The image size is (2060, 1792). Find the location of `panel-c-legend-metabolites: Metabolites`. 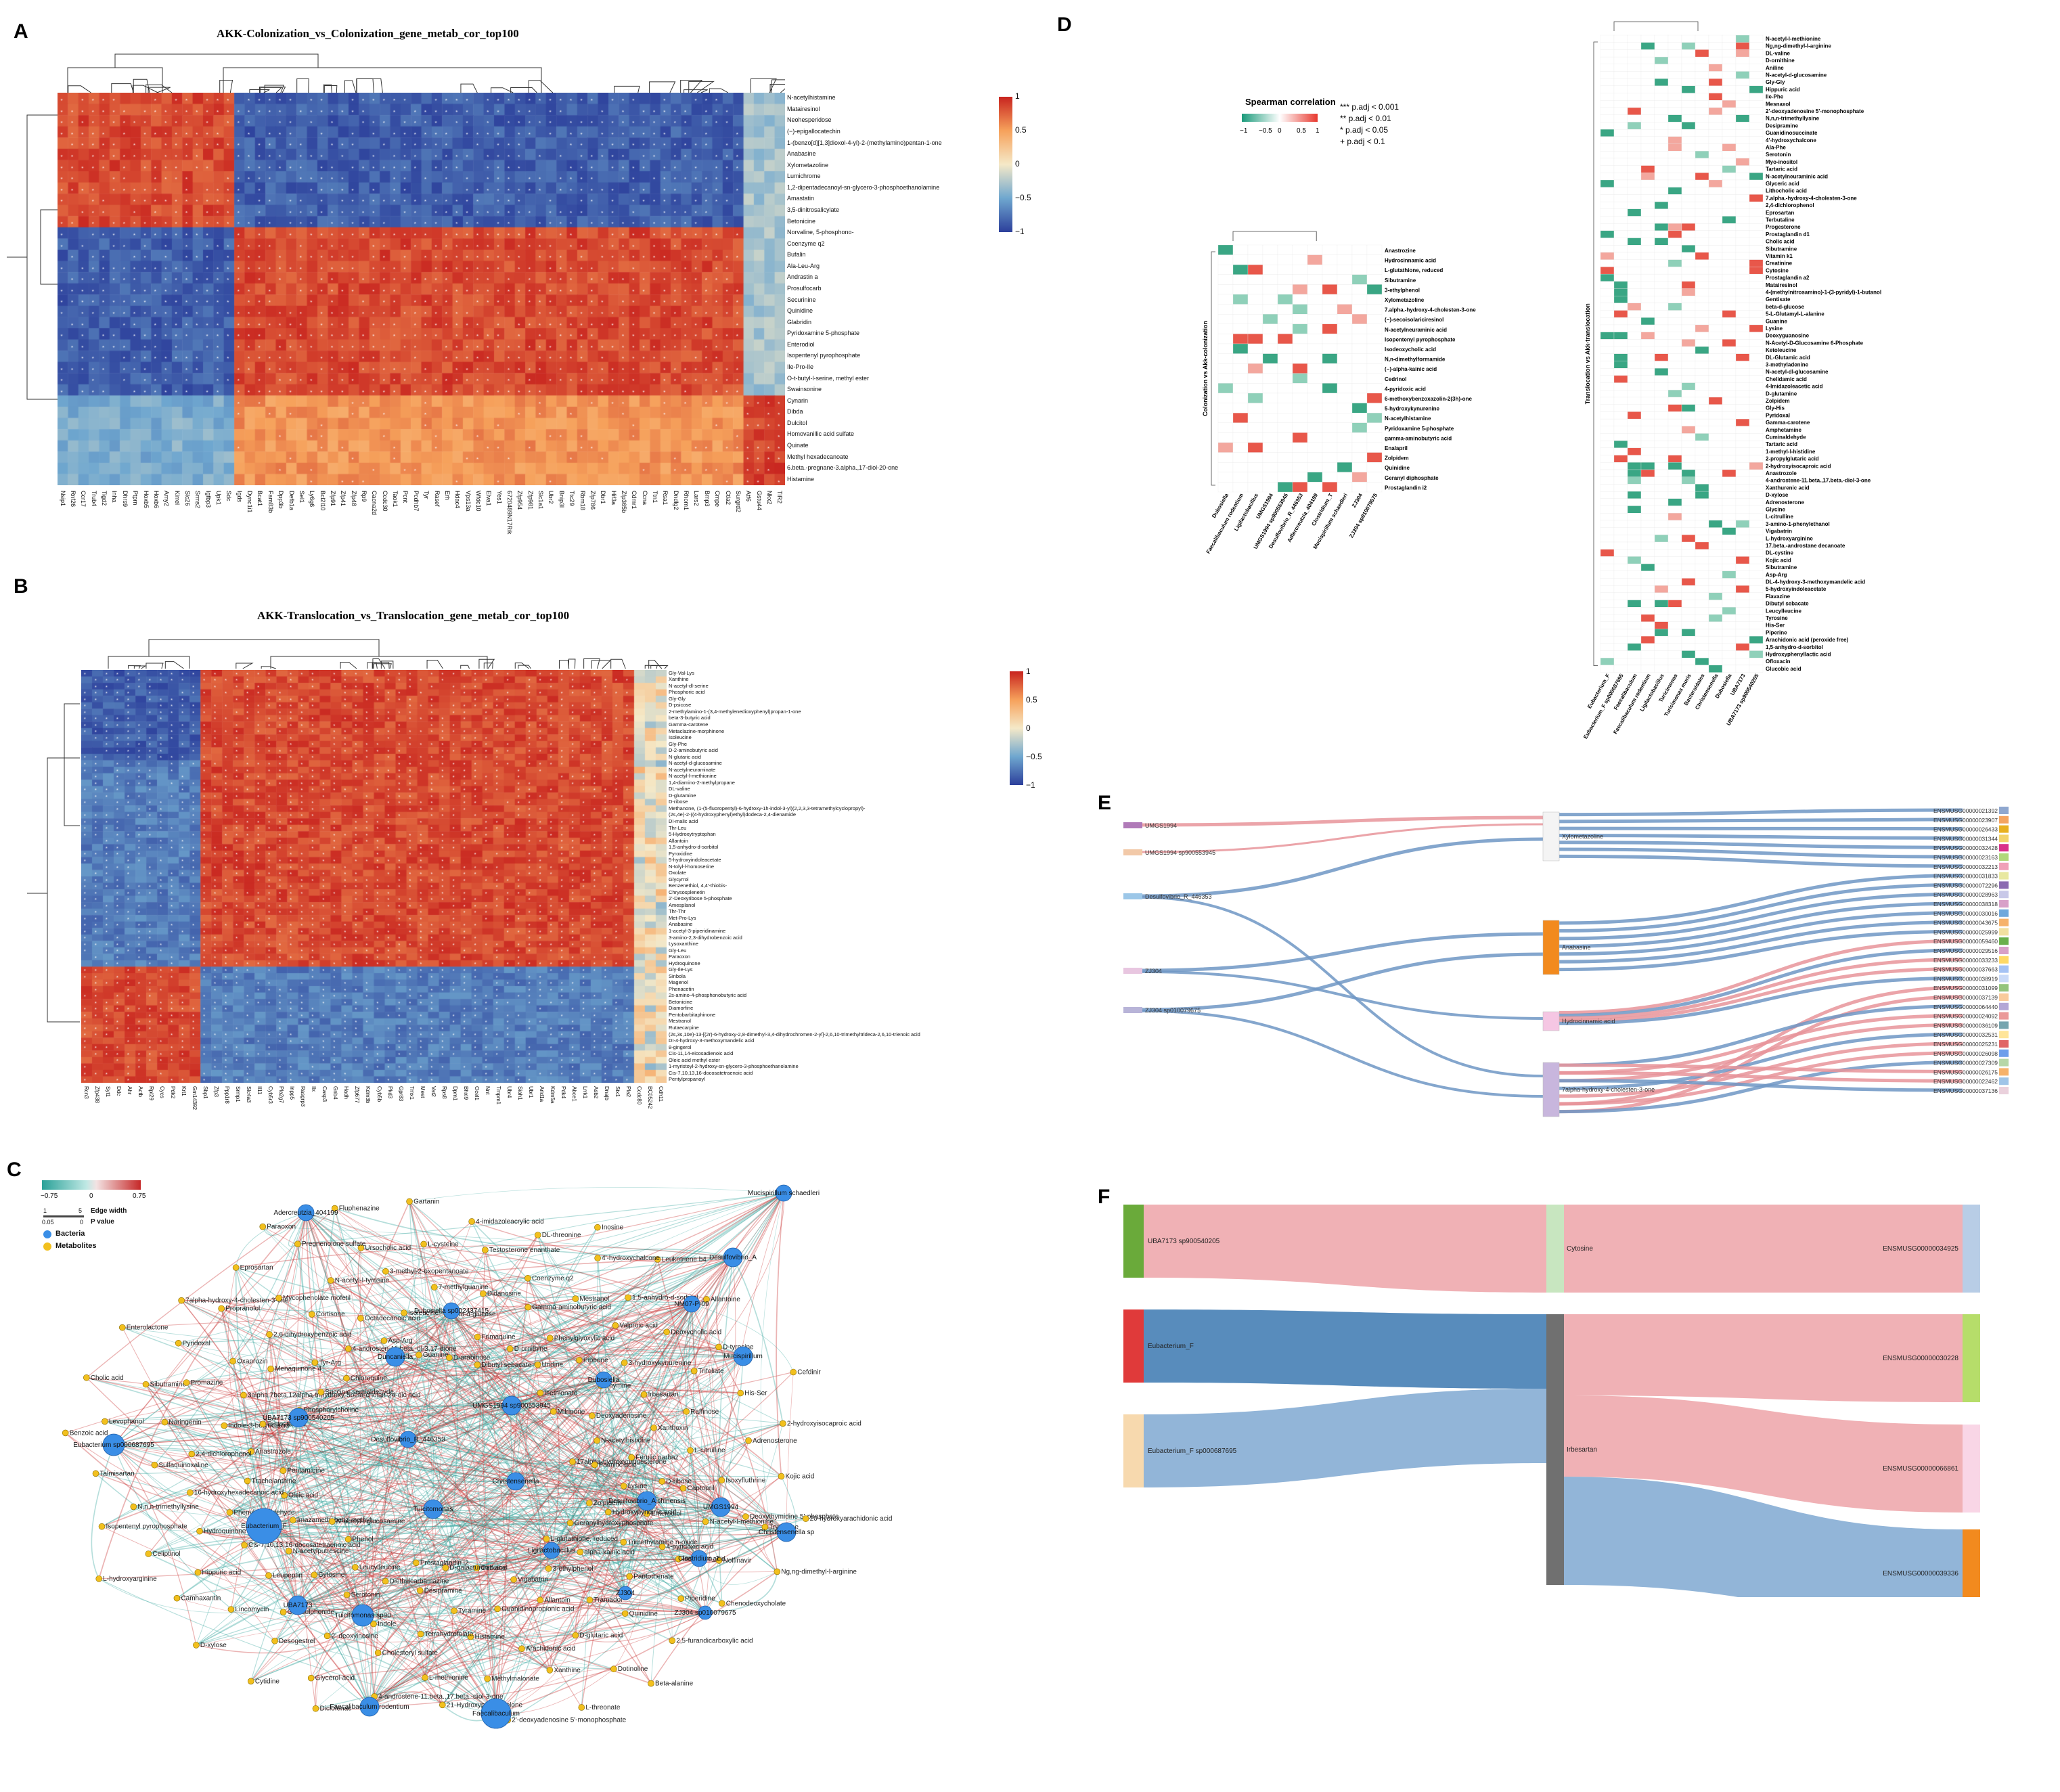

panel-c-legend-metabolites: Metabolites is located at coordinates (76, 1246).